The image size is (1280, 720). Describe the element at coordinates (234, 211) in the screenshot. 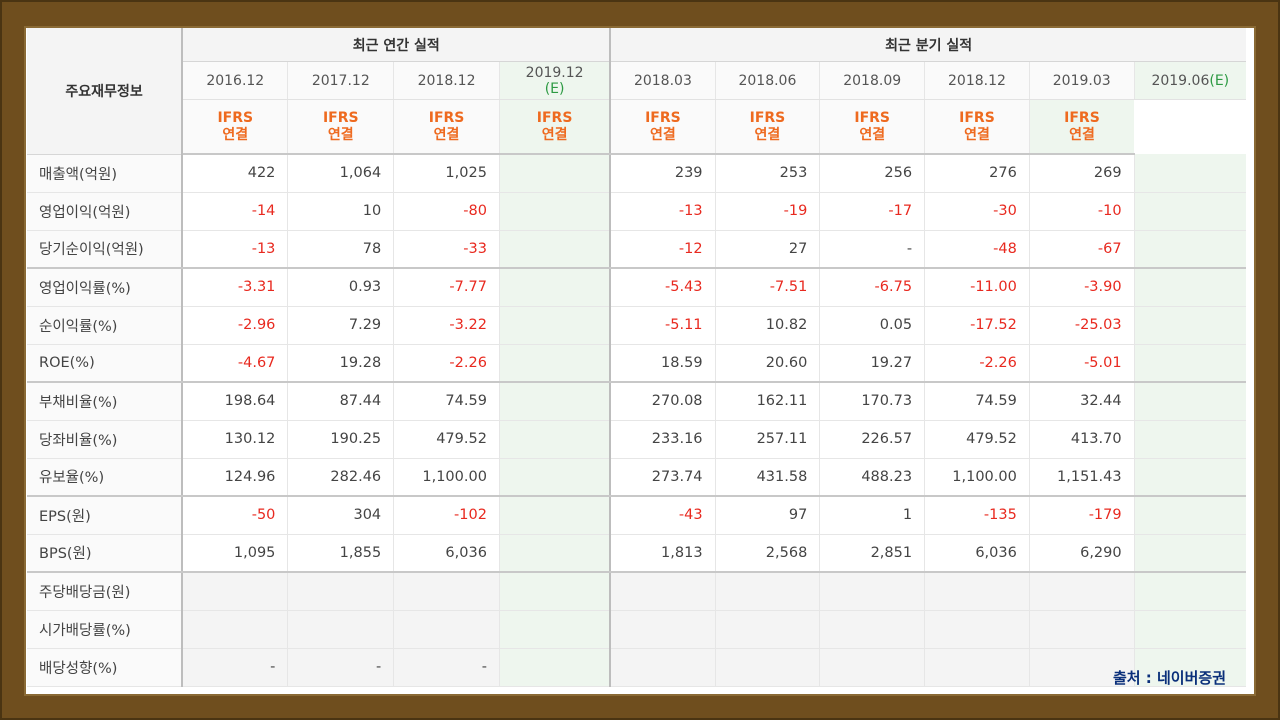

I see `table-cell: -14` at that location.